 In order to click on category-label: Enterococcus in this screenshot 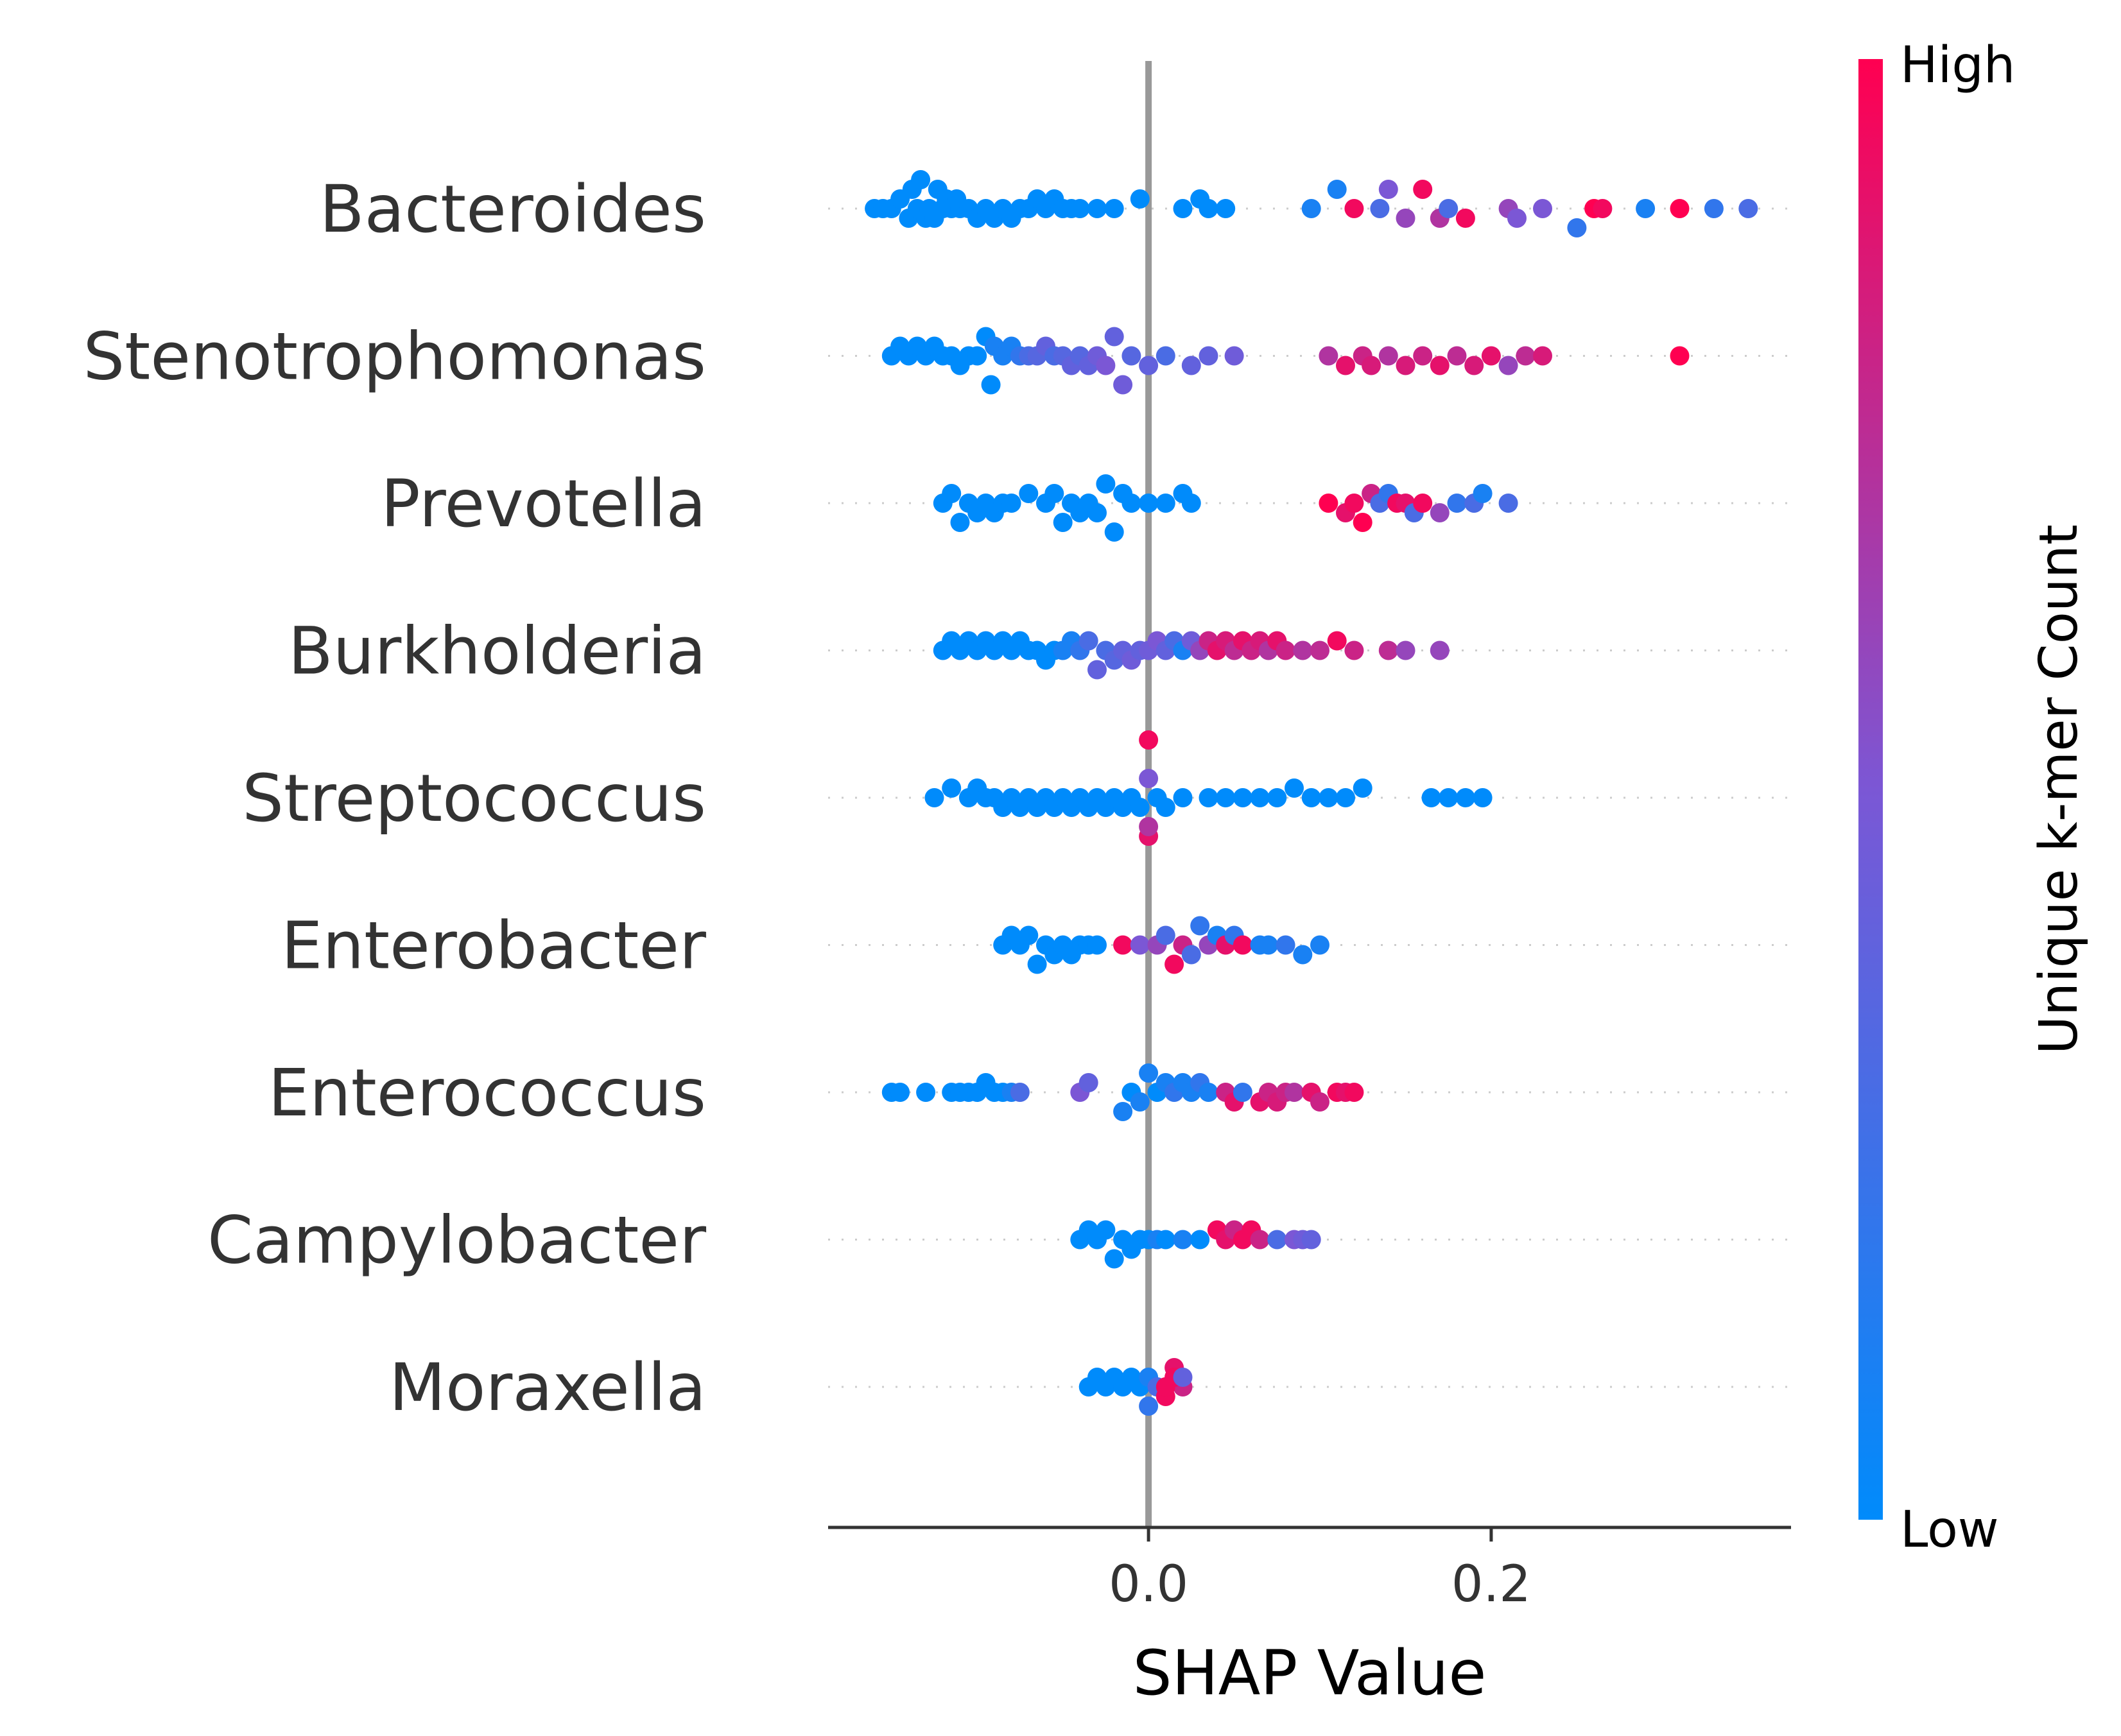, I will do `click(487, 1093)`.